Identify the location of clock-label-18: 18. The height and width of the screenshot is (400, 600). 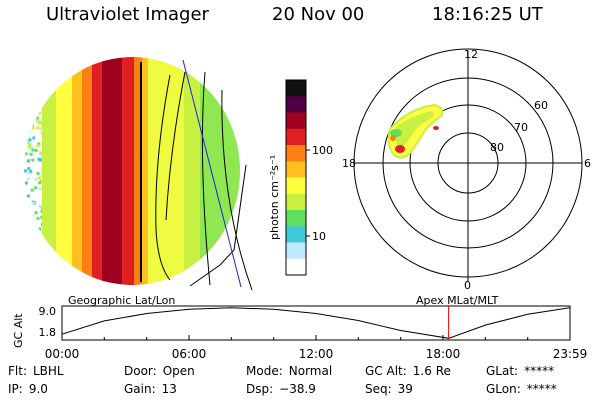
(349, 163).